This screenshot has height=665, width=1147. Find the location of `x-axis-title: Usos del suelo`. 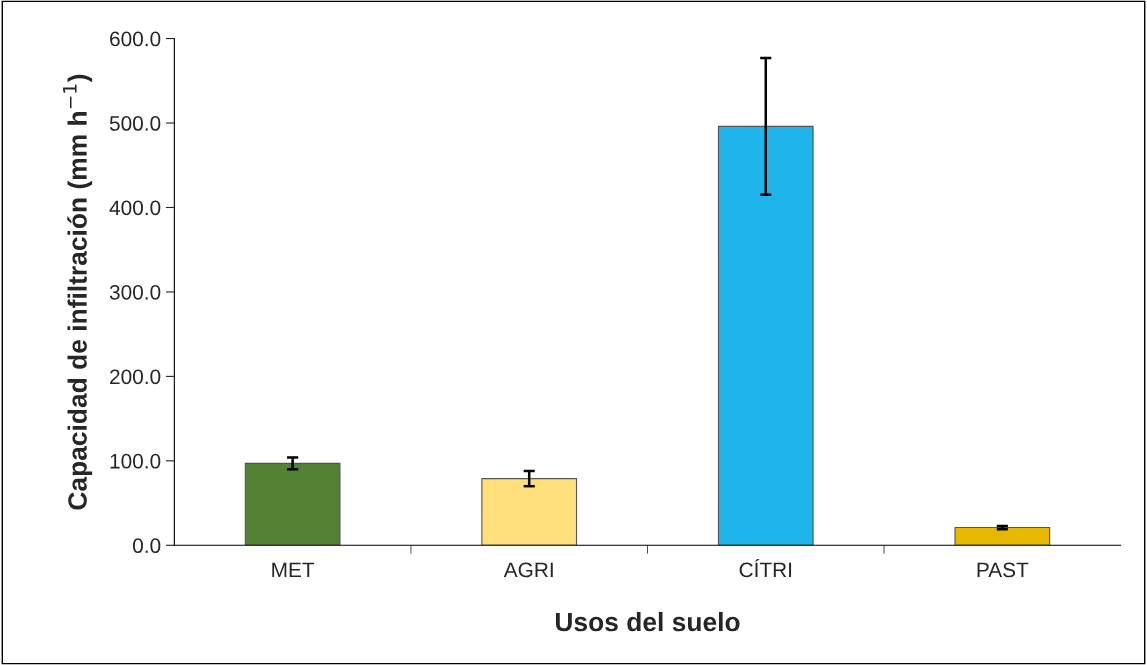

x-axis-title: Usos del suelo is located at coordinates (647, 621).